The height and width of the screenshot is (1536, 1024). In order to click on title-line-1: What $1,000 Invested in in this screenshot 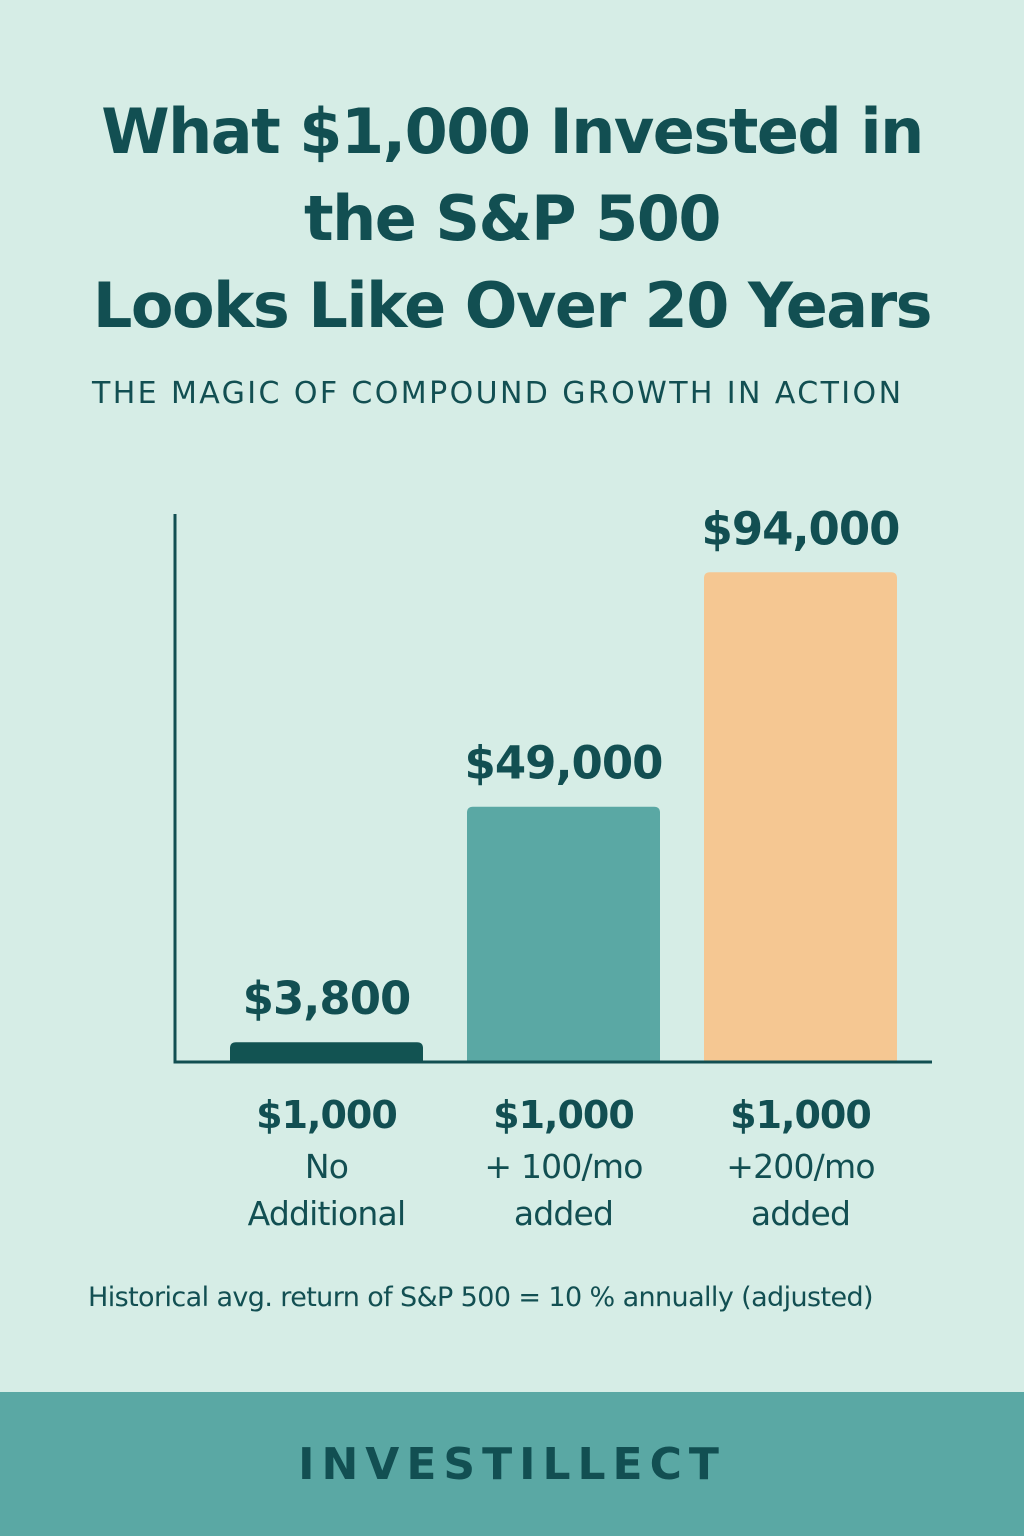, I will do `click(512, 131)`.